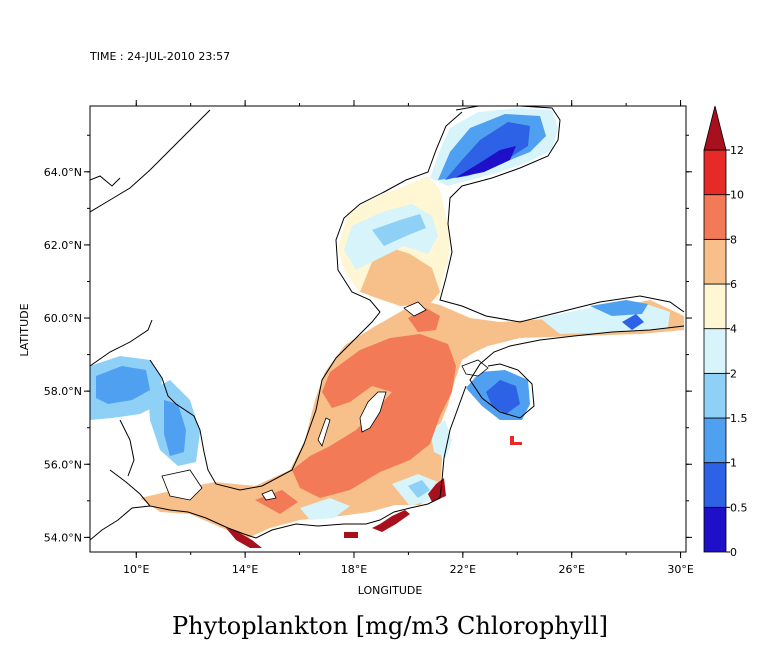 The height and width of the screenshot is (659, 764). What do you see at coordinates (737, 150) in the screenshot?
I see `colorbar-label: 12` at bounding box center [737, 150].